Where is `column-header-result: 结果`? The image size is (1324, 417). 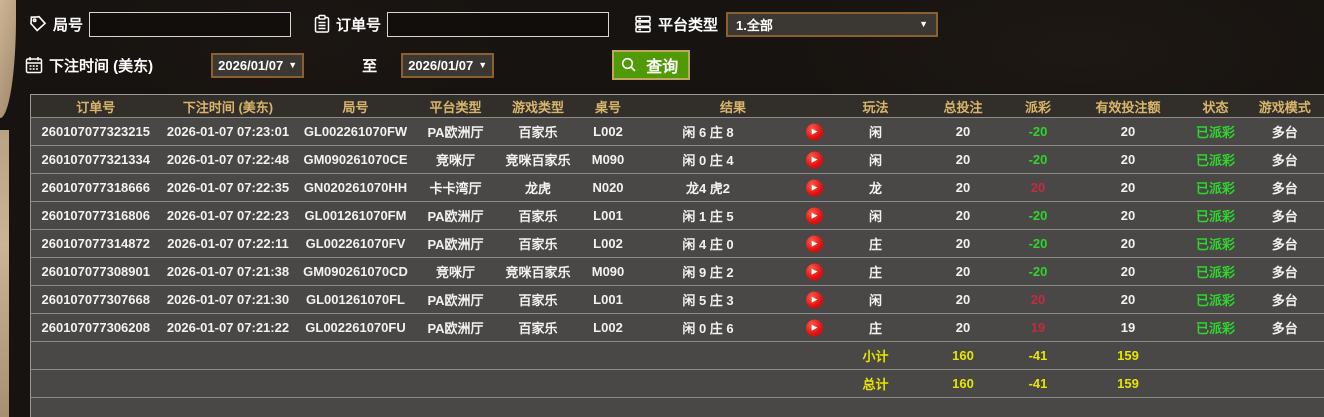 column-header-result: 结果 is located at coordinates (733, 106).